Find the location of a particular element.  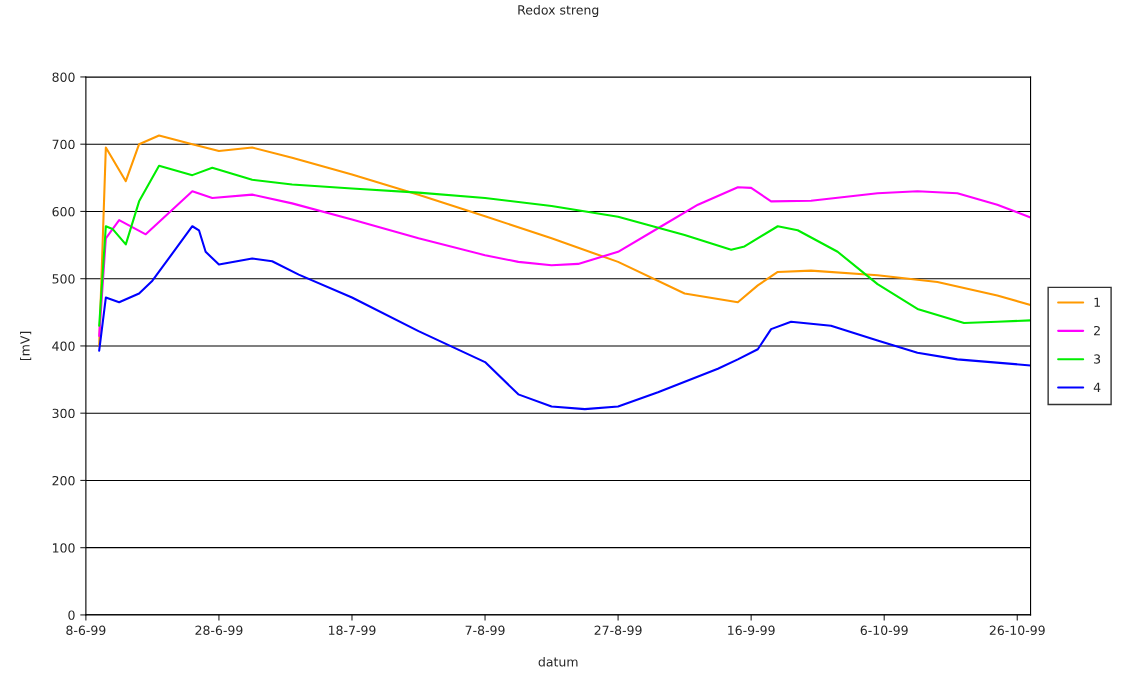

legend-label: 1 is located at coordinates (1097, 302).